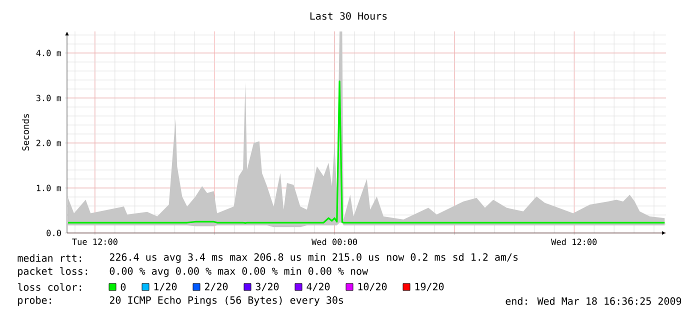 The image size is (697, 321). What do you see at coordinates (53, 233) in the screenshot?
I see `y-tick-label: 0.0` at bounding box center [53, 233].